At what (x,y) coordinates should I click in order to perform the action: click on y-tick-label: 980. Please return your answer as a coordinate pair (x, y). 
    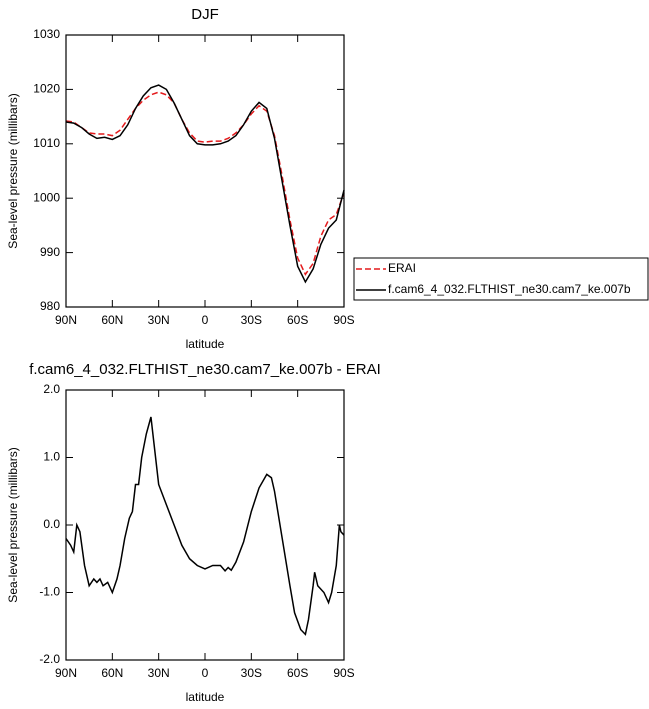
    Looking at the image, I should click on (50, 306).